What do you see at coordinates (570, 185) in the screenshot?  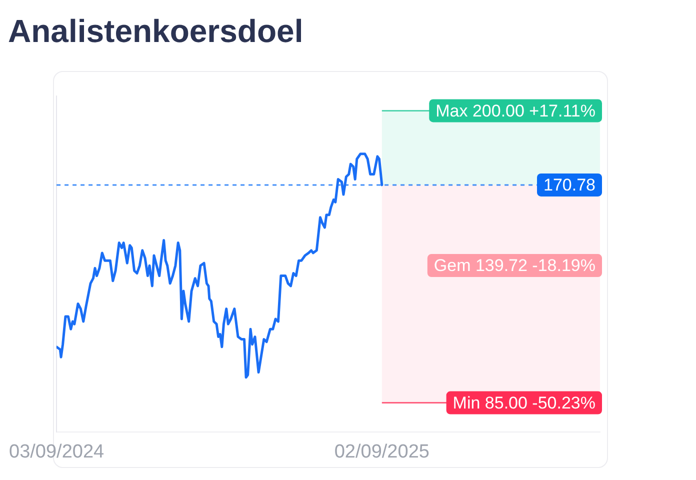 I see `ref-line-label: 170.78` at bounding box center [570, 185].